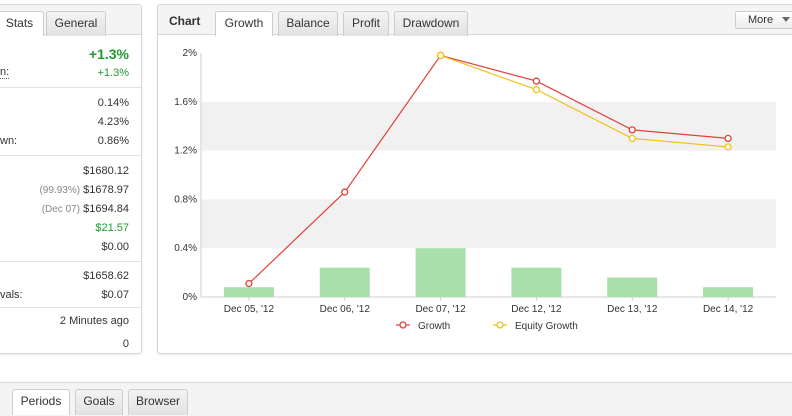  I want to click on stat-label: n:, so click(5, 72).